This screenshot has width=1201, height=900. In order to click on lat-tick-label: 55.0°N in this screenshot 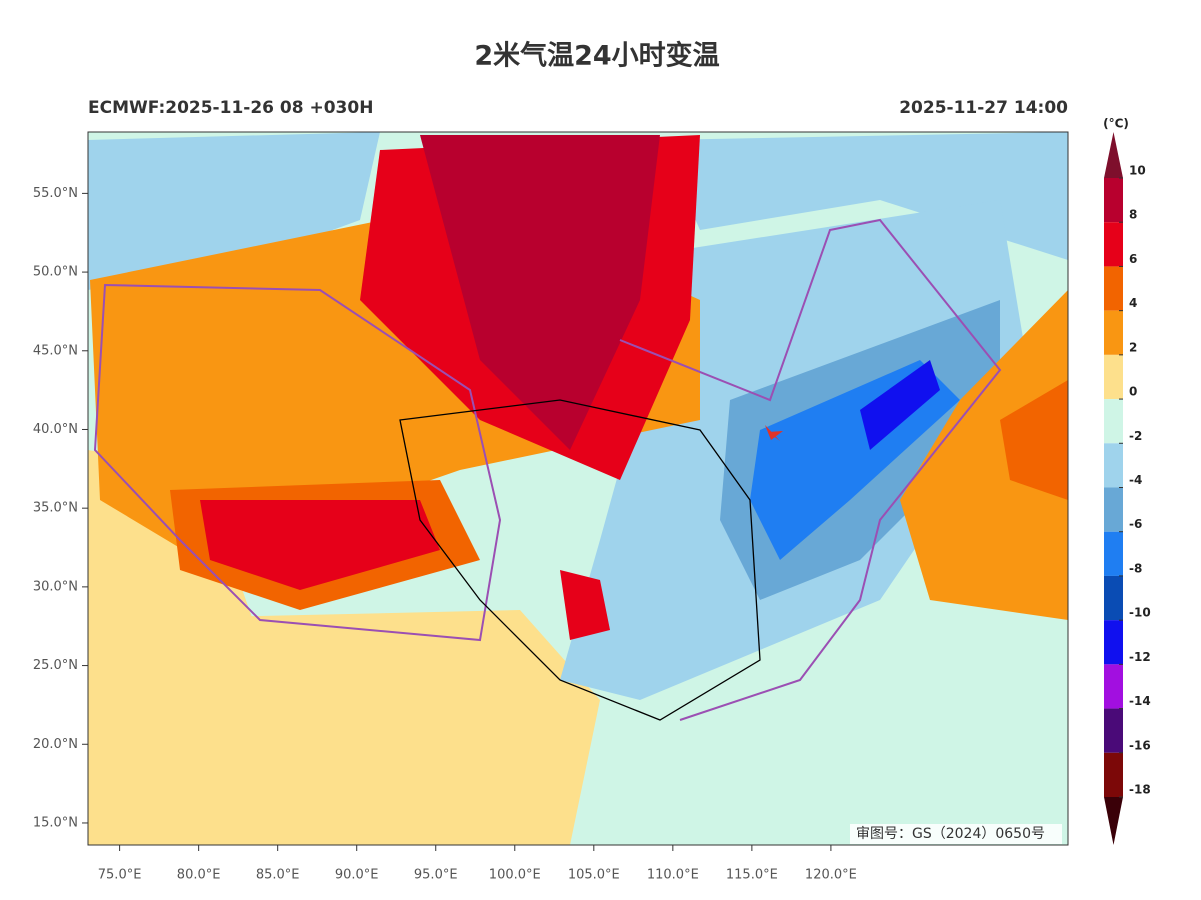, I will do `click(55, 193)`.